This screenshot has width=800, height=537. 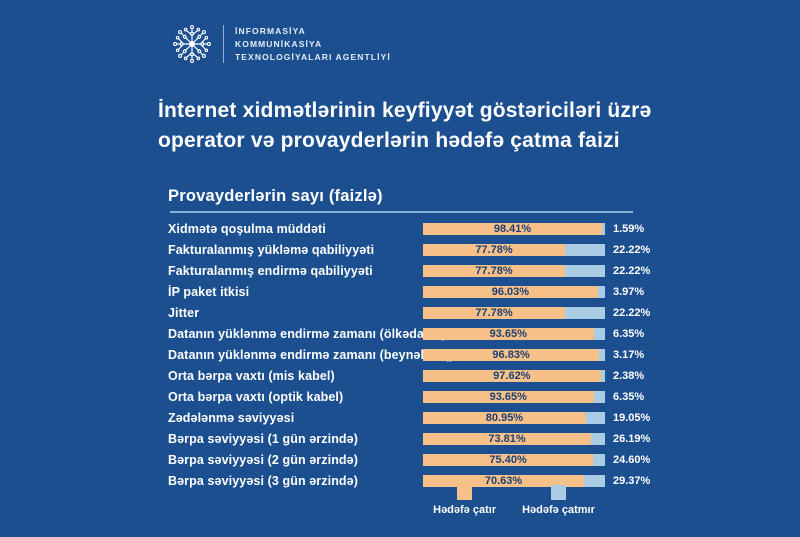 I want to click on bar-segment-achieved: 70.63%, so click(x=504, y=480).